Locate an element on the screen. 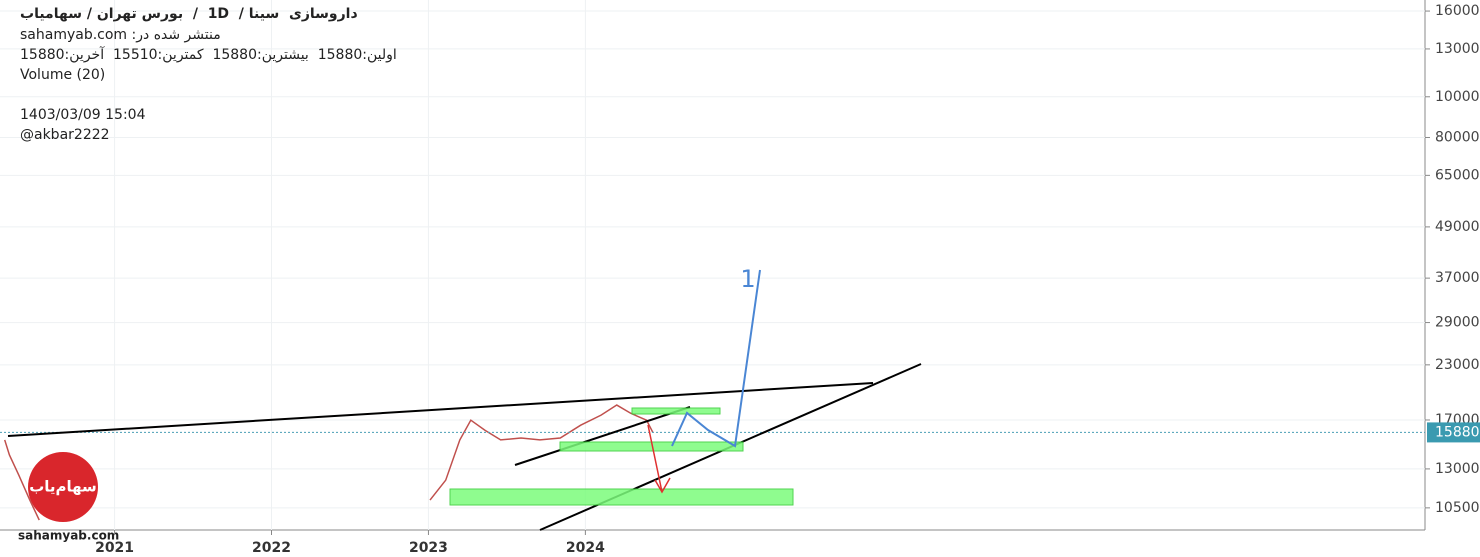 The height and width of the screenshot is (557, 1480). logo-text: سهام‌یاب is located at coordinates (63, 487).